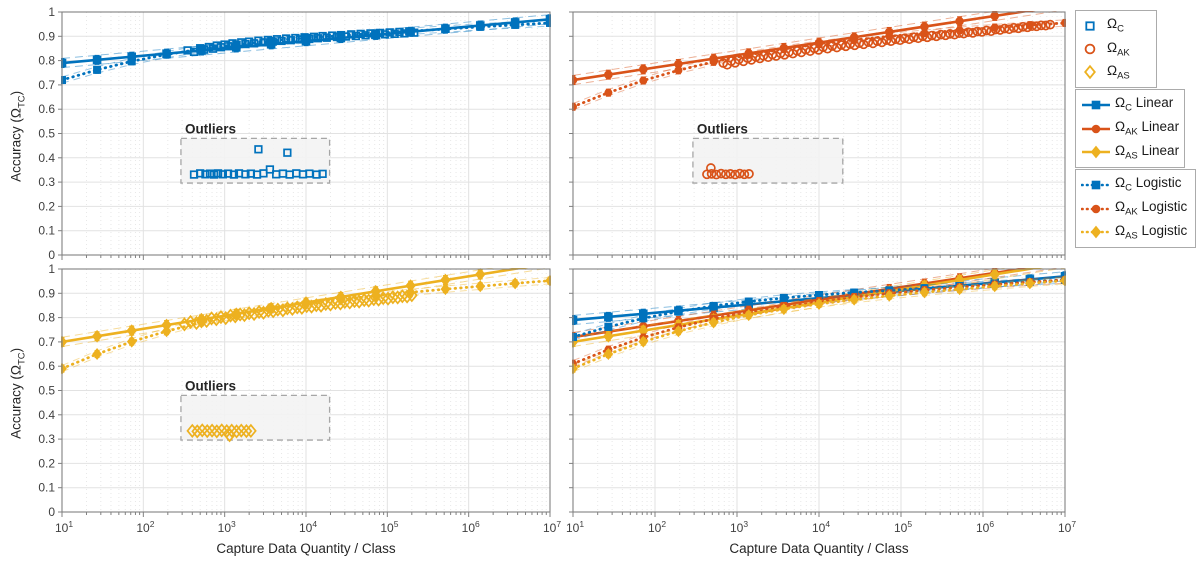  I want to click on legend-linear-box: ΩC Linear ΩAK Linear ΩAS Linear, so click(1130, 128).